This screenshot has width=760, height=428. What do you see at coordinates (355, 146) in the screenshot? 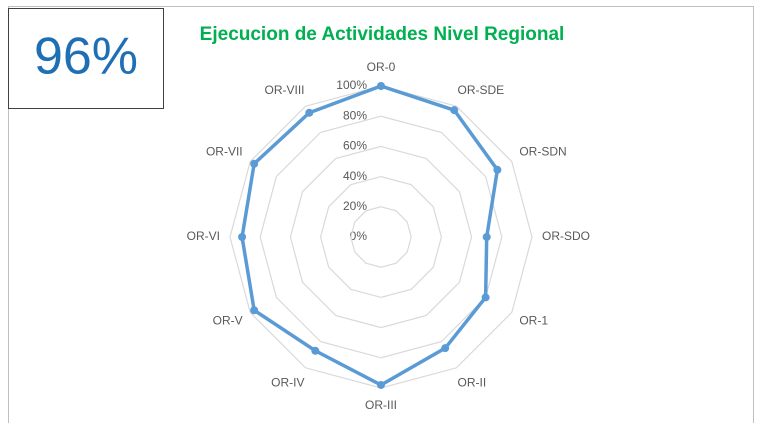
I see `r-tick-label: 60%` at bounding box center [355, 146].